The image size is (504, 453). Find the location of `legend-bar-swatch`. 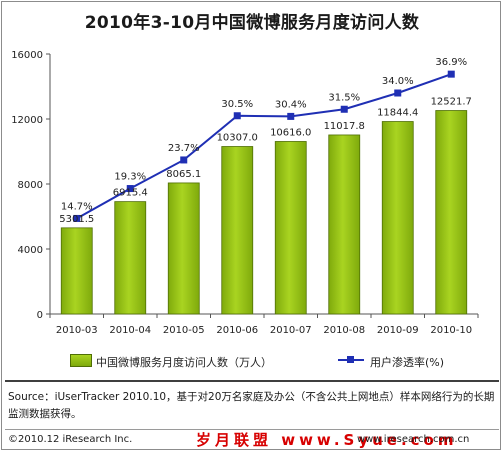

legend-bar-swatch is located at coordinates (81, 360).